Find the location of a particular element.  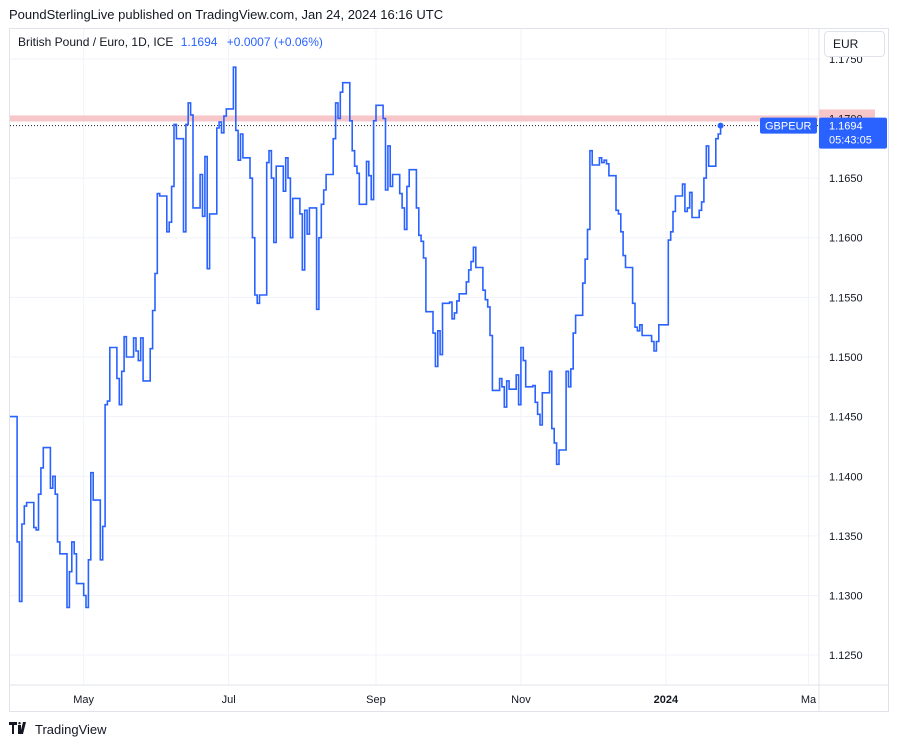

legend-change: +0.0007 (+0.06%) is located at coordinates (274, 42).